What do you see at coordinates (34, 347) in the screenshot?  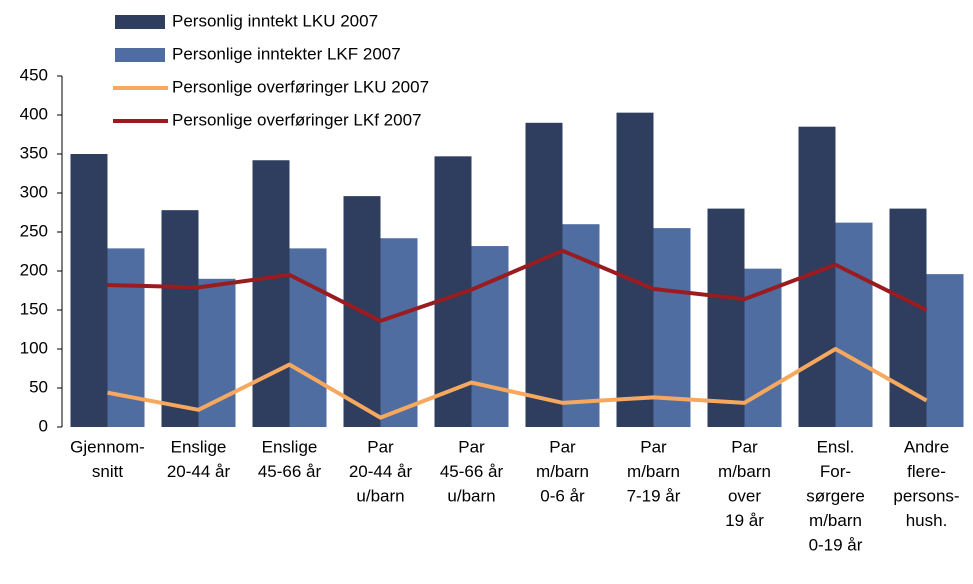 I see `y-tick-label: 100` at bounding box center [34, 347].